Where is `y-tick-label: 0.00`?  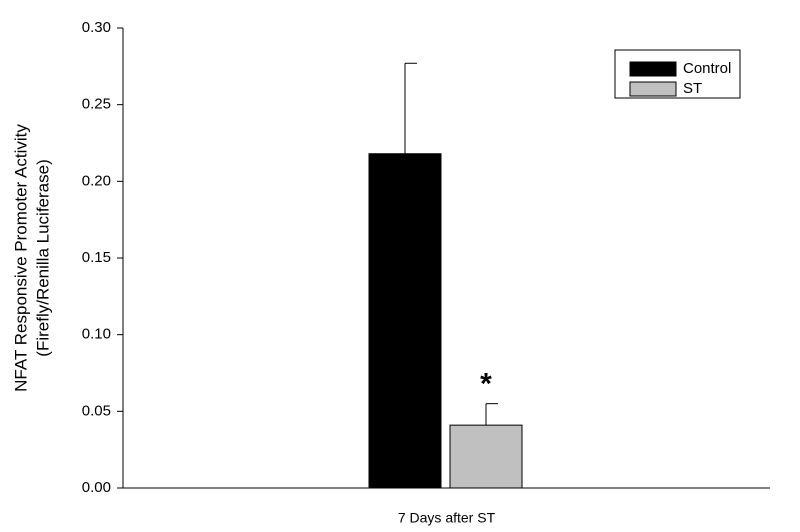
y-tick-label: 0.00 is located at coordinates (96, 487).